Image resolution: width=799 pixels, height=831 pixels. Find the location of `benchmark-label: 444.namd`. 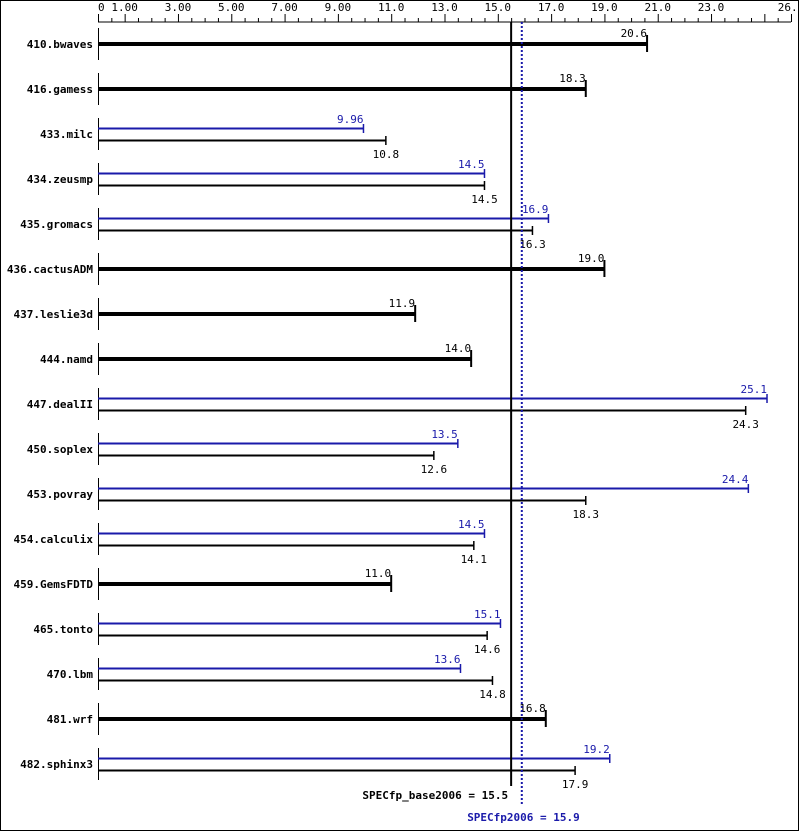

benchmark-label: 444.namd is located at coordinates (66, 359).